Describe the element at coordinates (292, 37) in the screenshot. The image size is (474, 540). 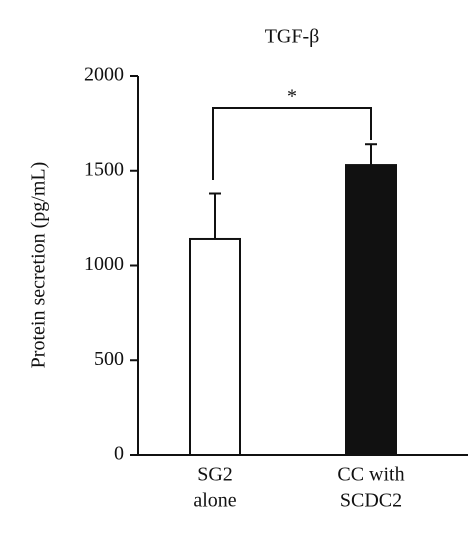
I see `chart-title: TGF-β` at that location.